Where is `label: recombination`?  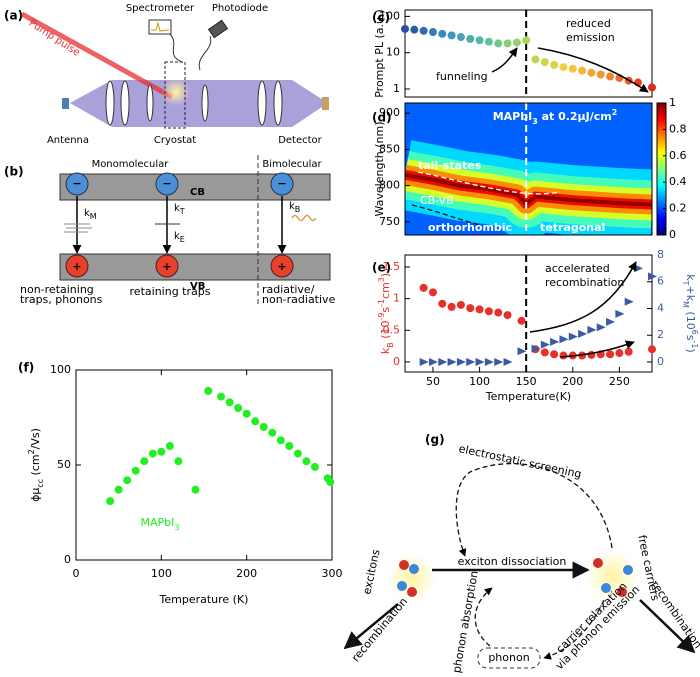
label: recombination is located at coordinates (379, 629).